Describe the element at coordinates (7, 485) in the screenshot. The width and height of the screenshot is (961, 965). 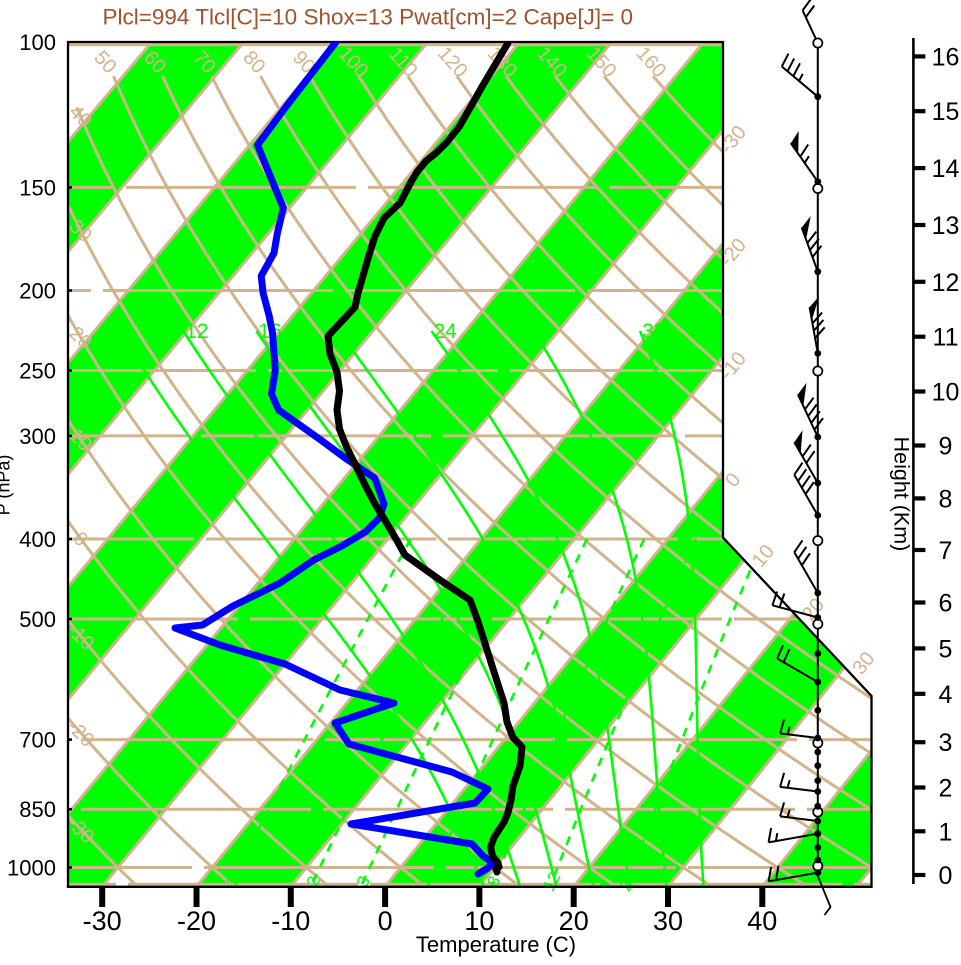
I see `svg-text: P (hPa)` at that location.